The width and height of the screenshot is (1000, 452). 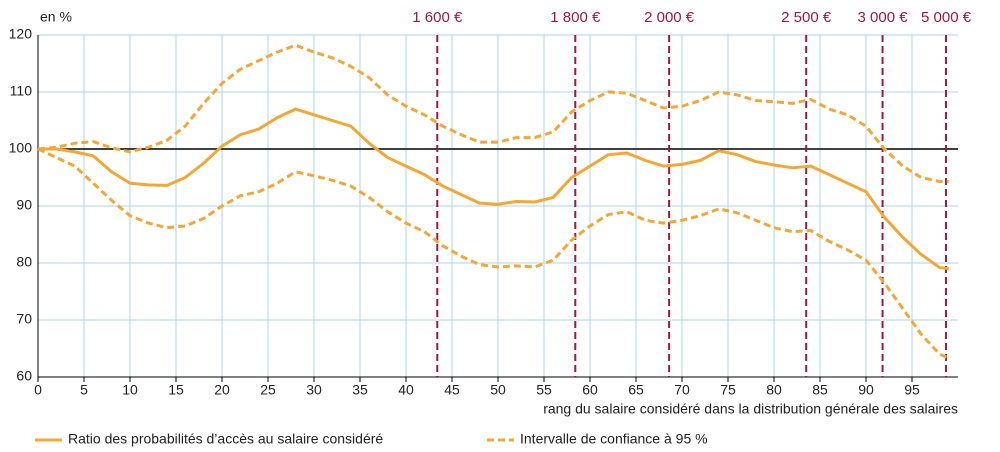 What do you see at coordinates (774, 390) in the screenshot?
I see `x-tick-label: 80` at bounding box center [774, 390].